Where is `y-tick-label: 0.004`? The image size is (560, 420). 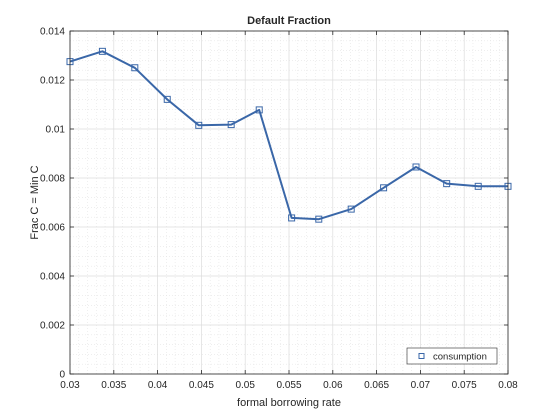 y-tick-label: 0.004 is located at coordinates (52, 277).